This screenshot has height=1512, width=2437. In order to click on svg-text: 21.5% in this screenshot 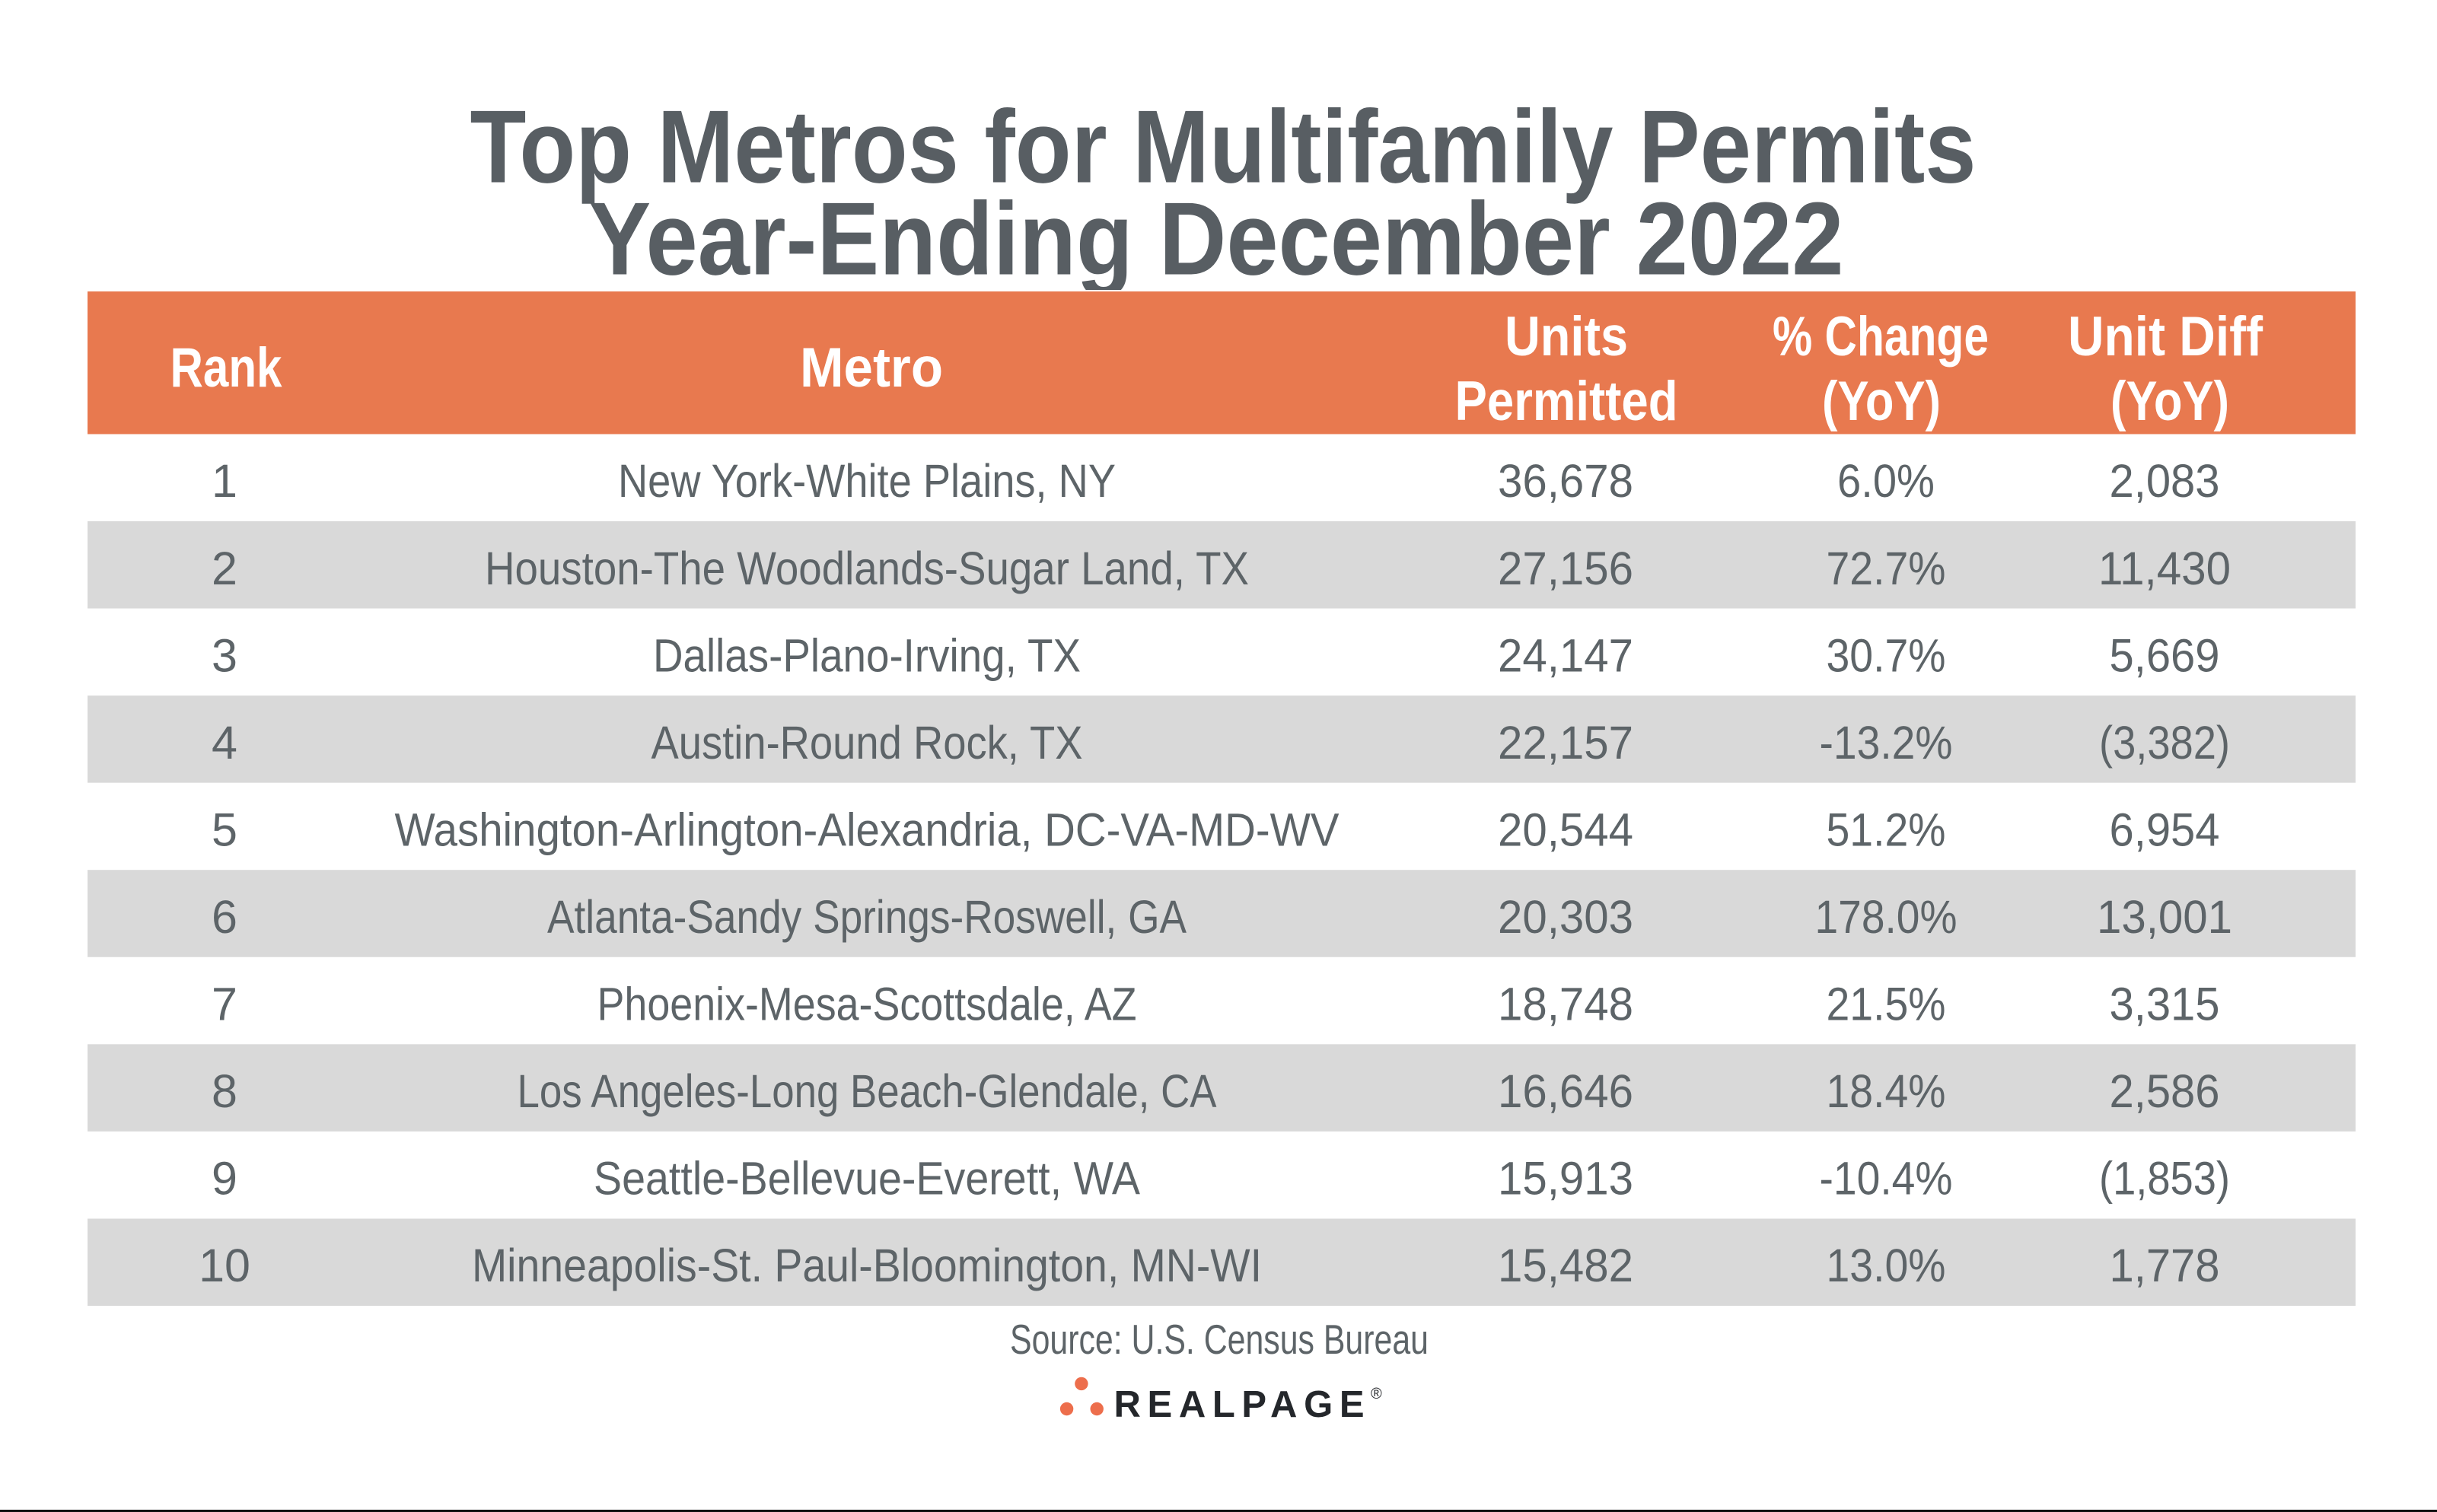, I will do `click(1886, 1004)`.